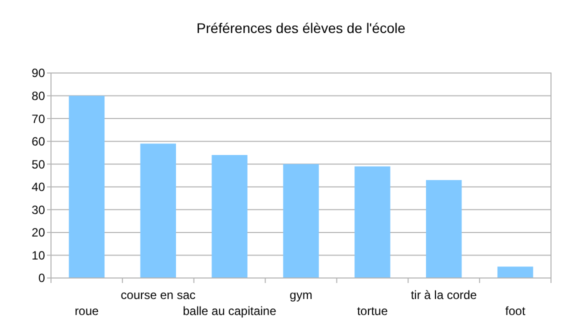  I want to click on x-tick-label: gym, so click(301, 295).